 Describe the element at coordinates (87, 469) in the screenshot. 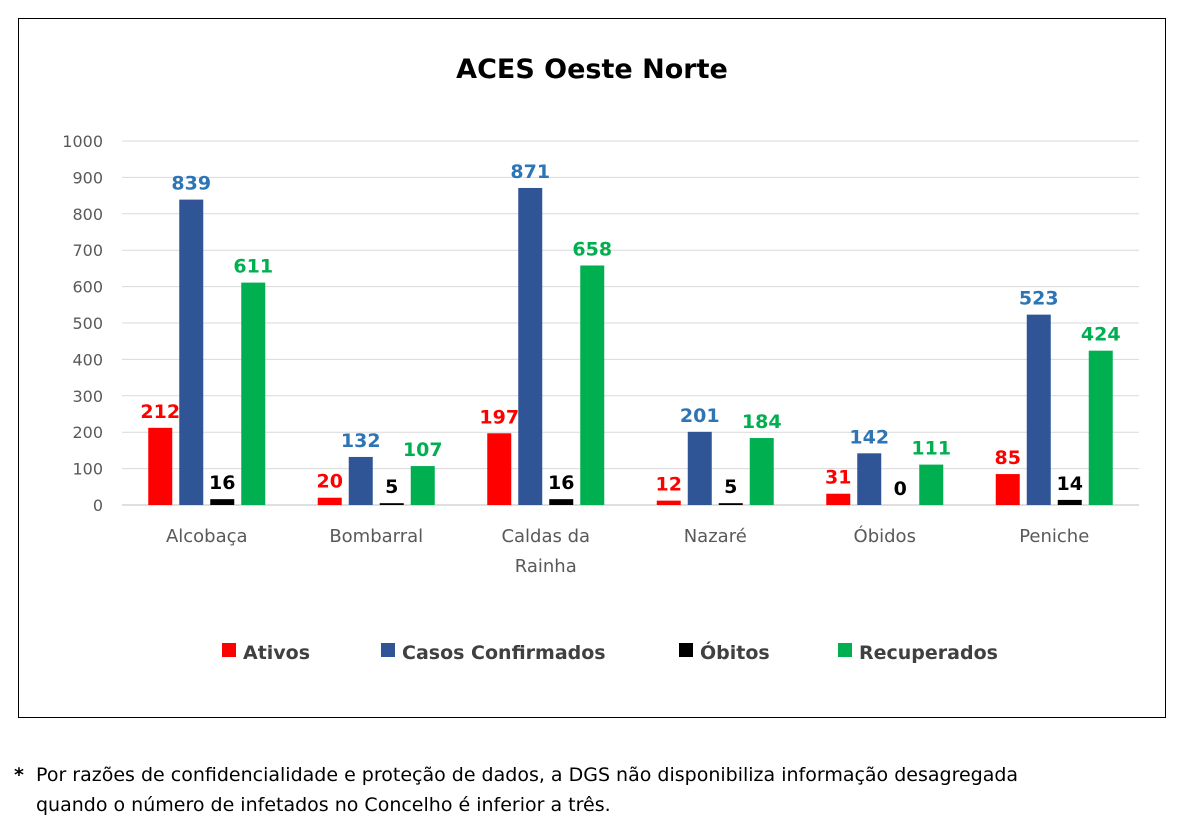

I see `y-tick-label: 100` at that location.